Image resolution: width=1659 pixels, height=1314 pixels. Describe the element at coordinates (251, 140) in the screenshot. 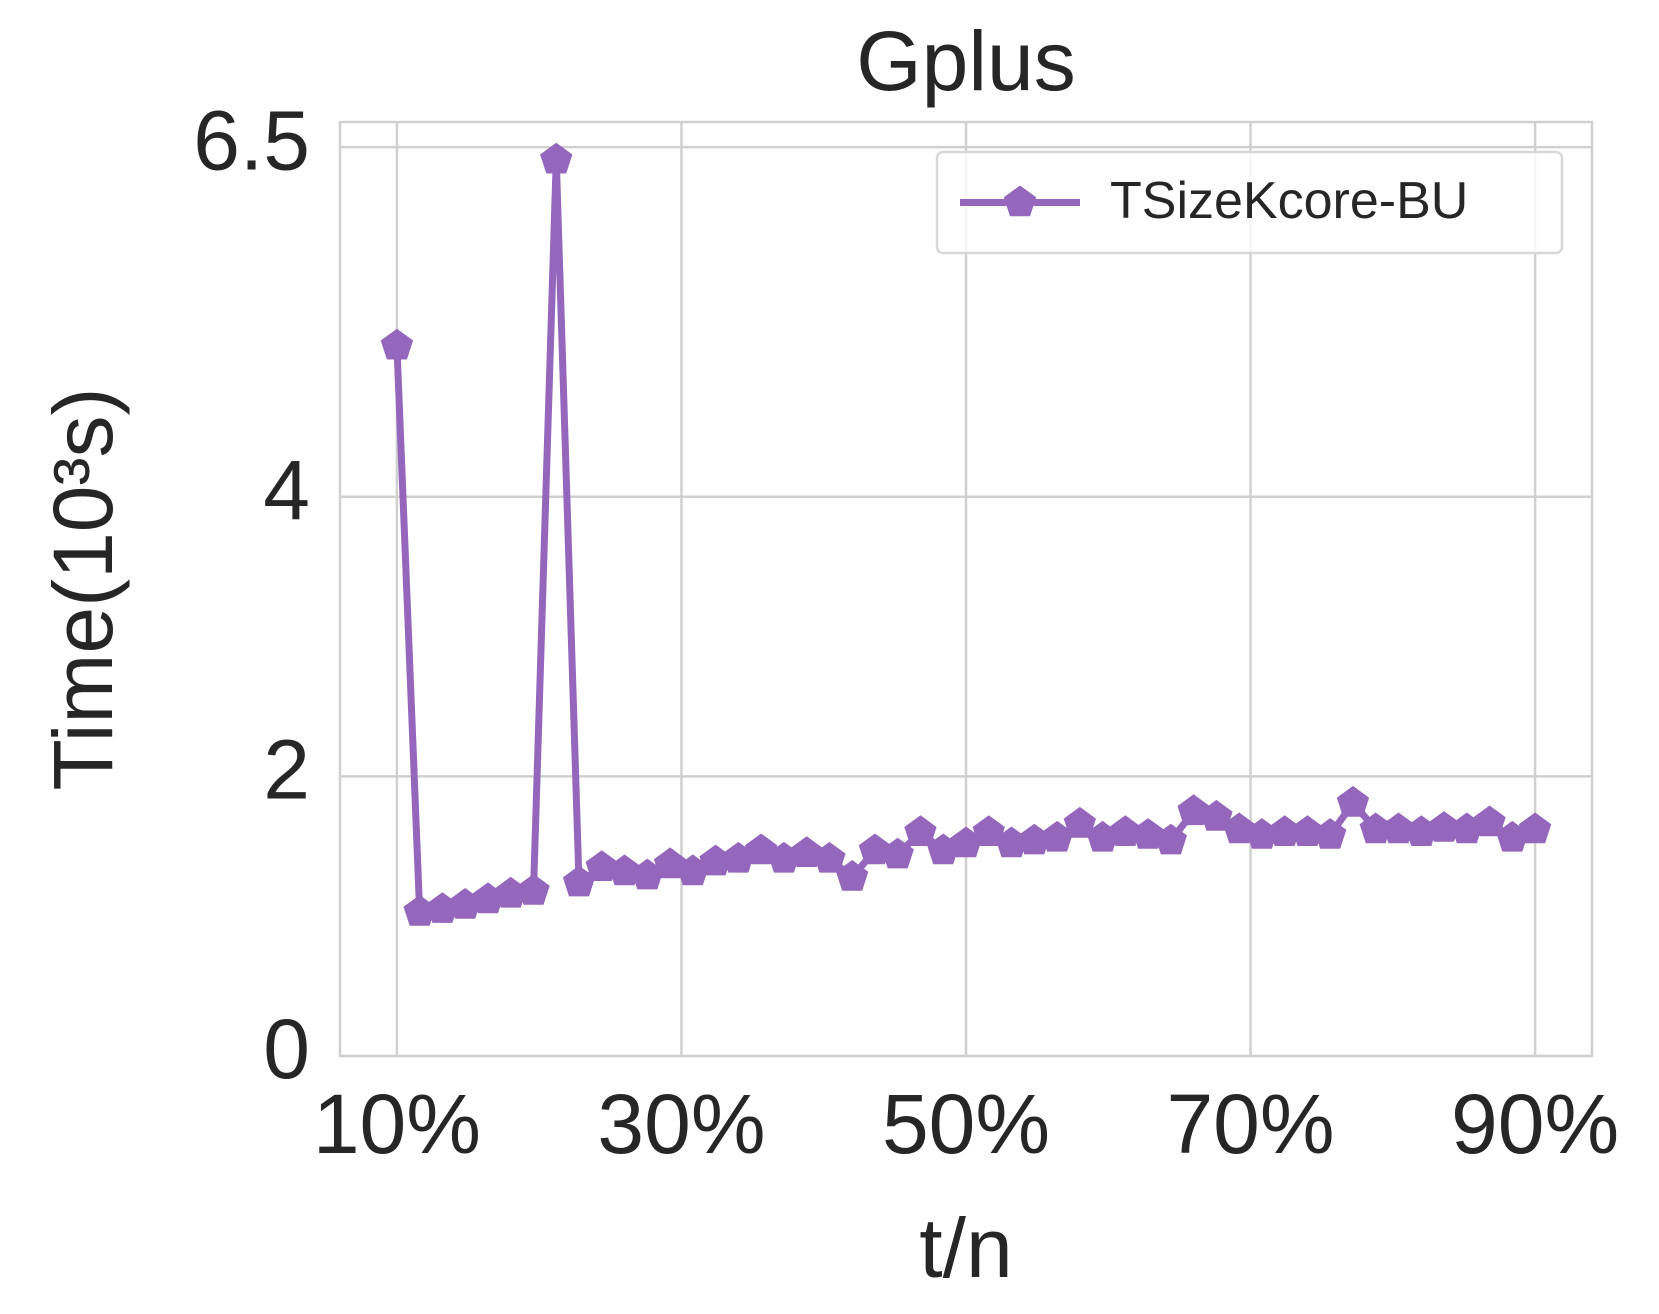

I see `y-tick-label: 6.5` at that location.